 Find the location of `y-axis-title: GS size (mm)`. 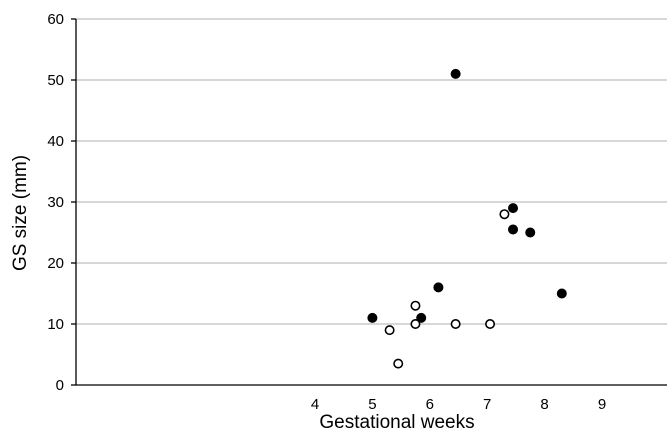

y-axis-title: GS size (mm) is located at coordinates (20, 213).